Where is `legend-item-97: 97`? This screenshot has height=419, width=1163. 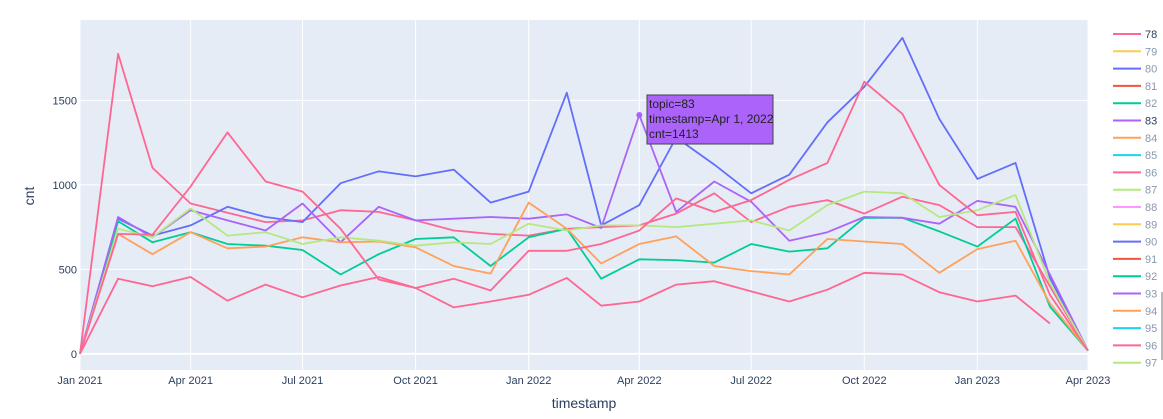 legend-item-97: 97 is located at coordinates (1135, 364).